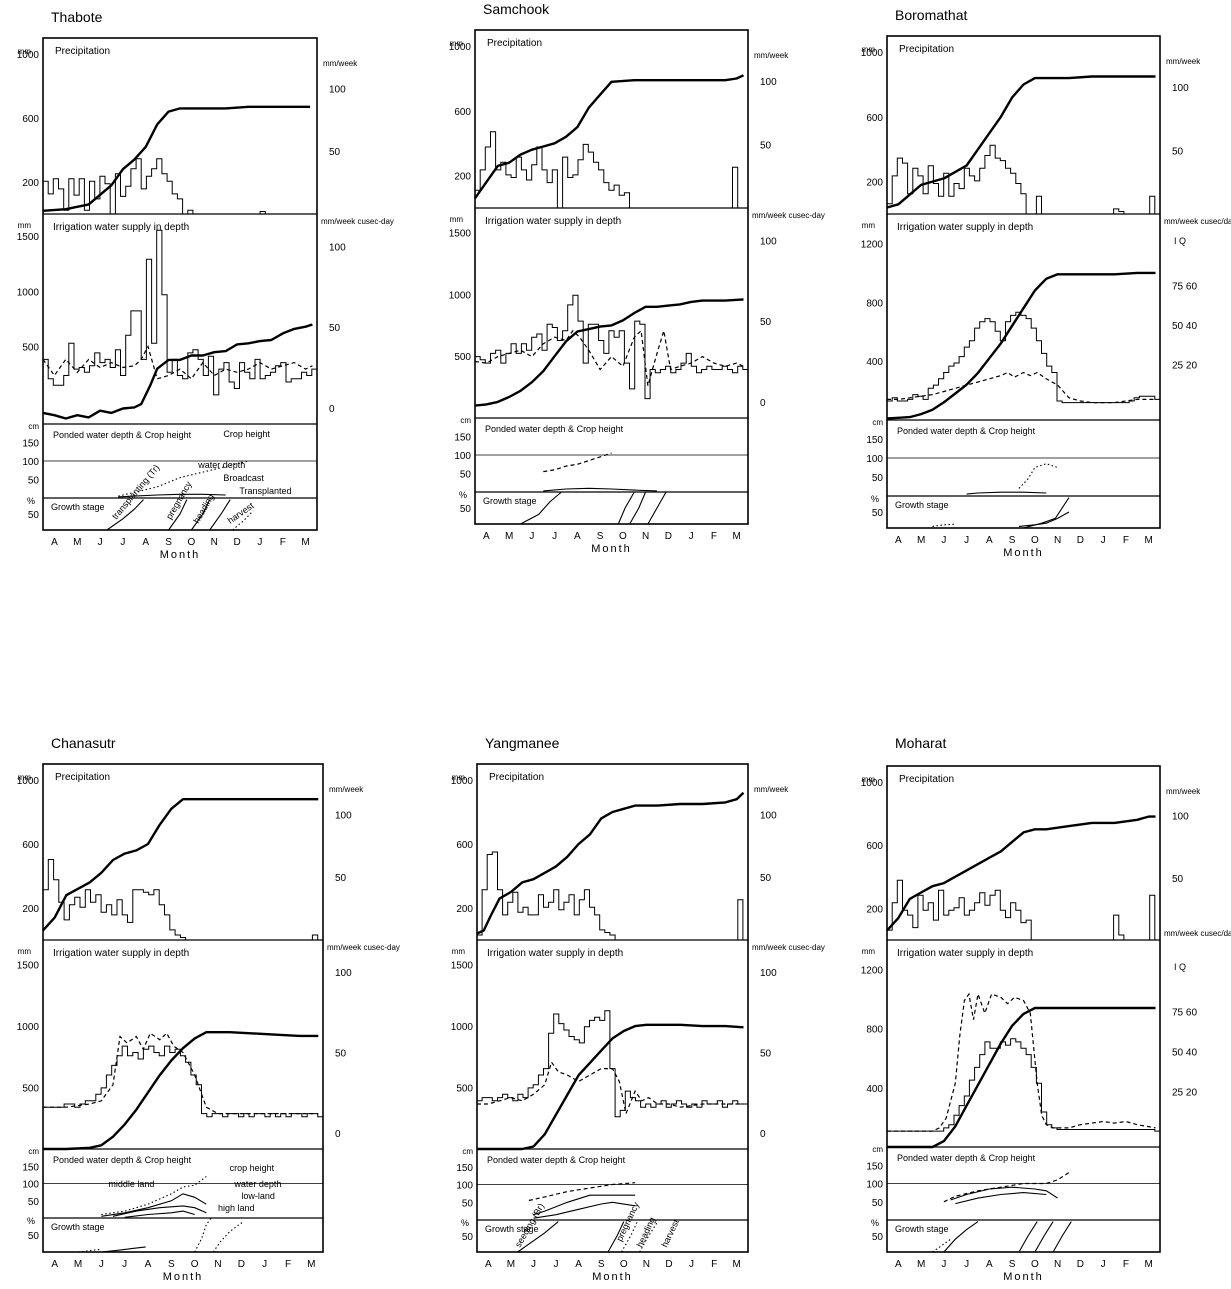 This screenshot has height=1289, width=1231. What do you see at coordinates (468, 1237) in the screenshot?
I see `growth-tick: 50` at bounding box center [468, 1237].